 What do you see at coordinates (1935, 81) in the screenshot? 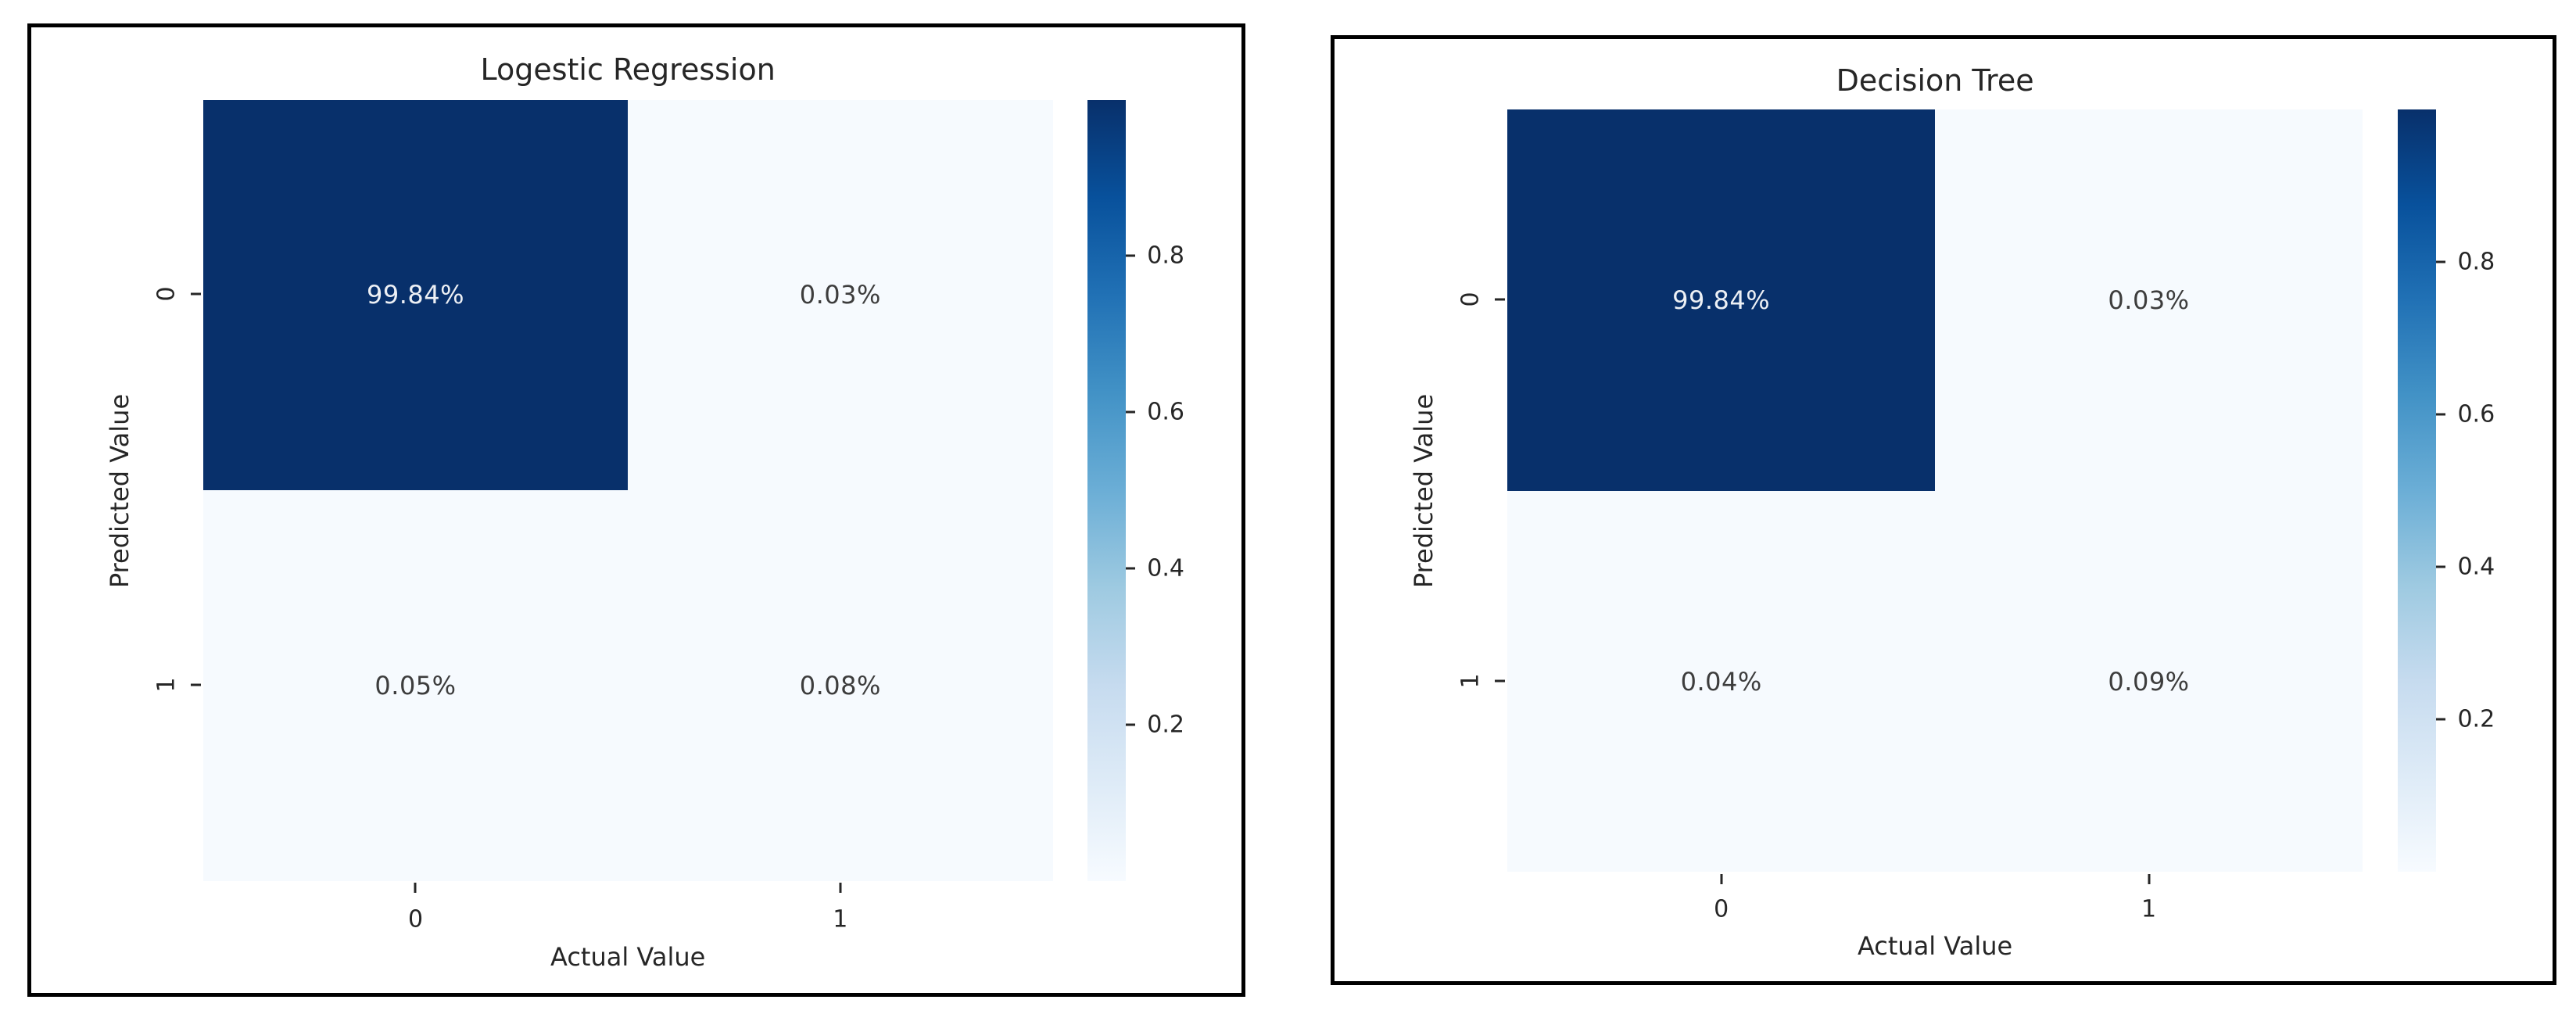
I see `chart-title: Decision Tree` at bounding box center [1935, 81].